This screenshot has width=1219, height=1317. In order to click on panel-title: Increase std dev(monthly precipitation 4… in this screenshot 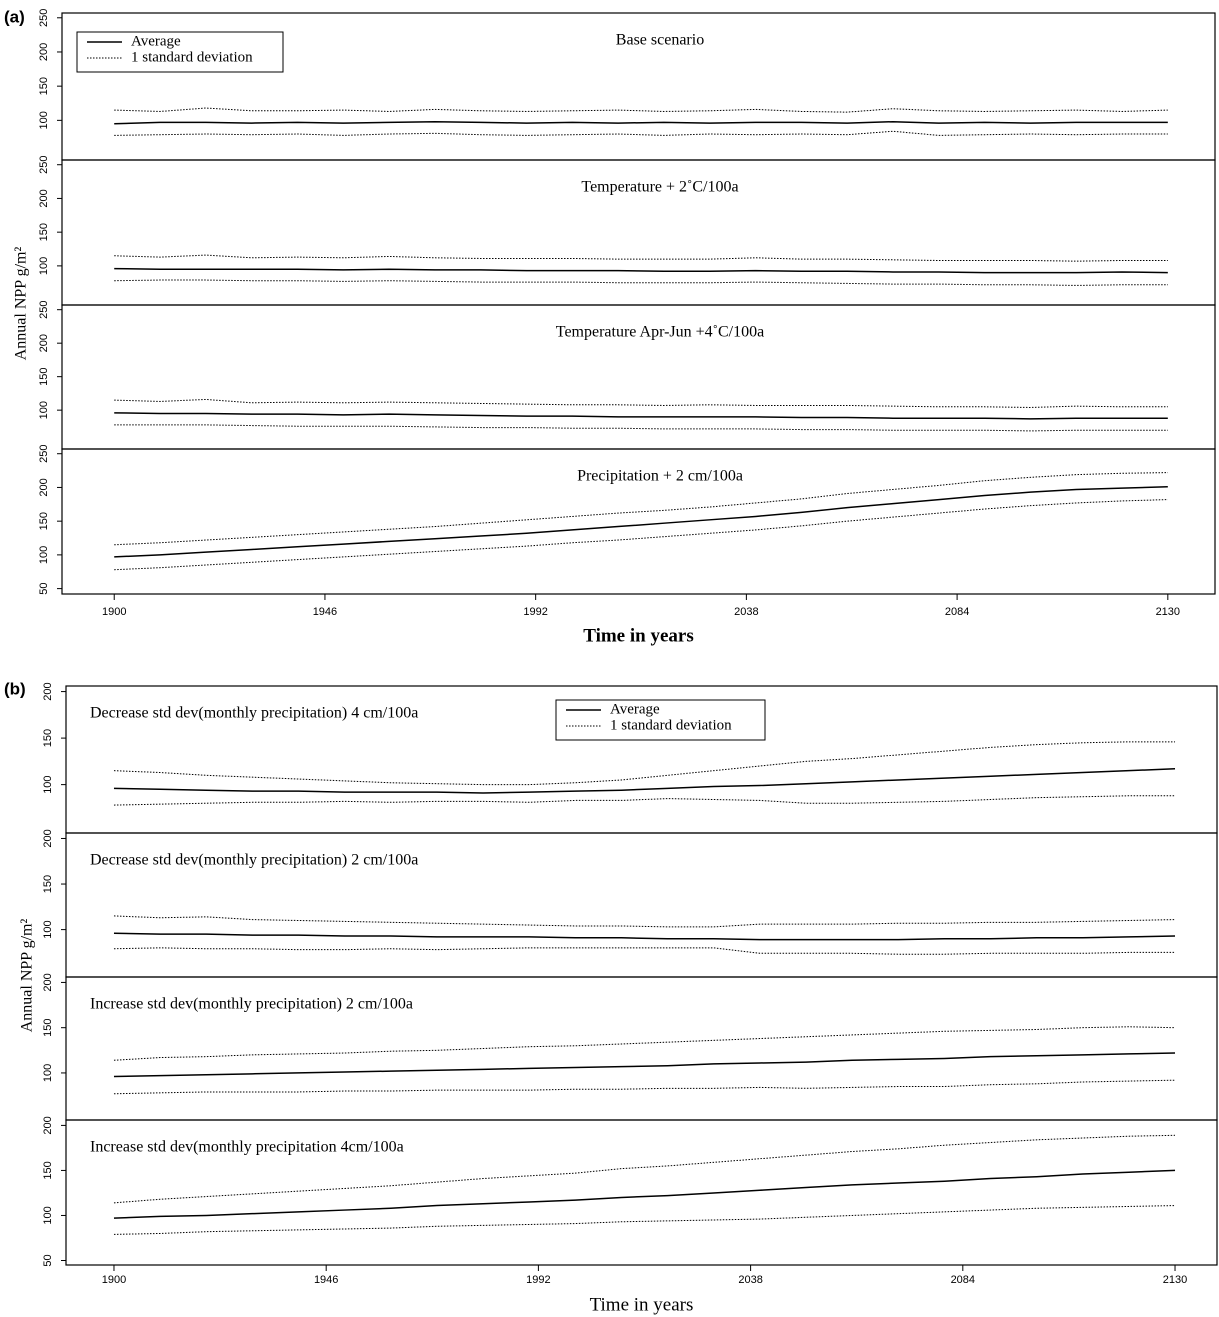, I will do `click(247, 1147)`.